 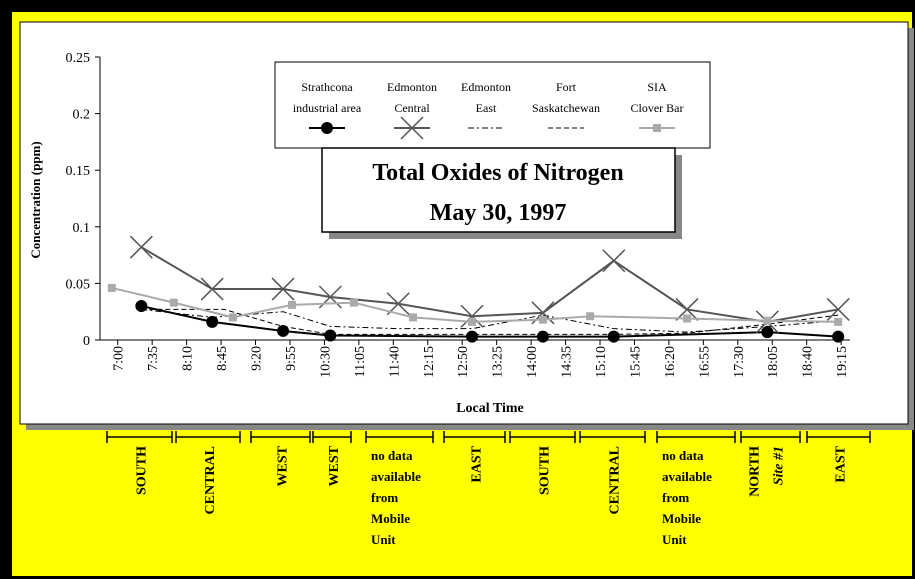 I want to click on x-tick-label: 10:30, so click(x=325, y=362).